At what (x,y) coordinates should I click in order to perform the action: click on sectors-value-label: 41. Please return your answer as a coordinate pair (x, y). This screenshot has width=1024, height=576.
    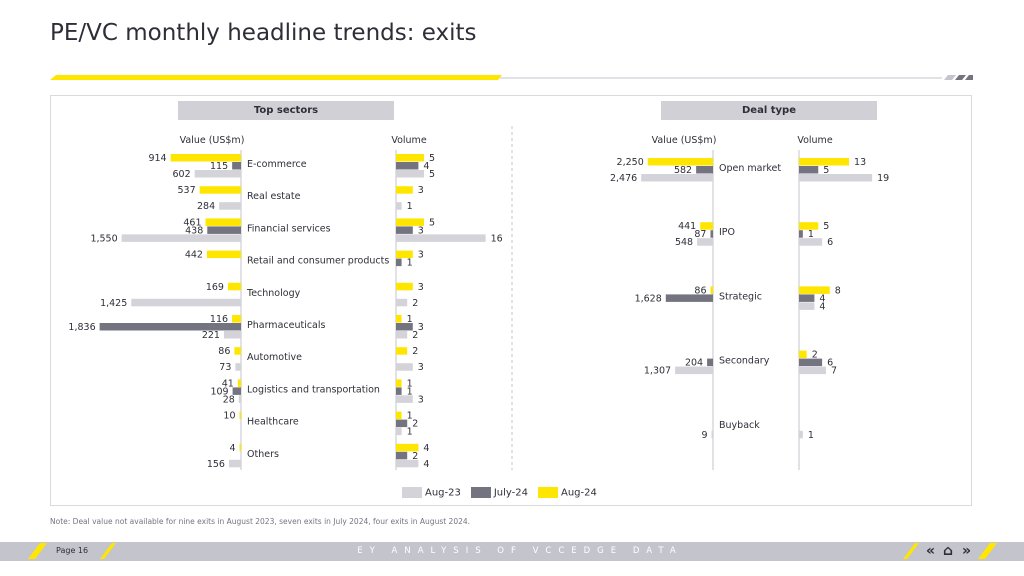
    Looking at the image, I should click on (228, 383).